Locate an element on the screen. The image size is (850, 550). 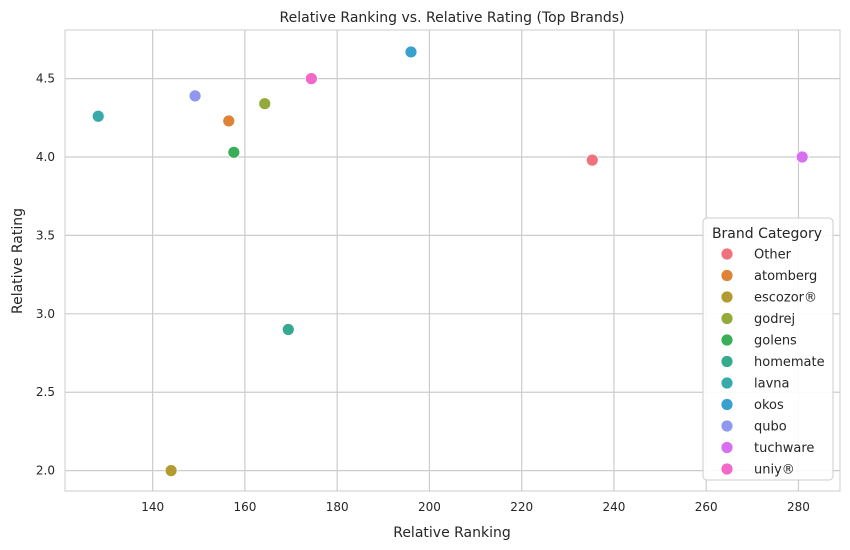
y-tick-label: 3.0 is located at coordinates (45, 314).